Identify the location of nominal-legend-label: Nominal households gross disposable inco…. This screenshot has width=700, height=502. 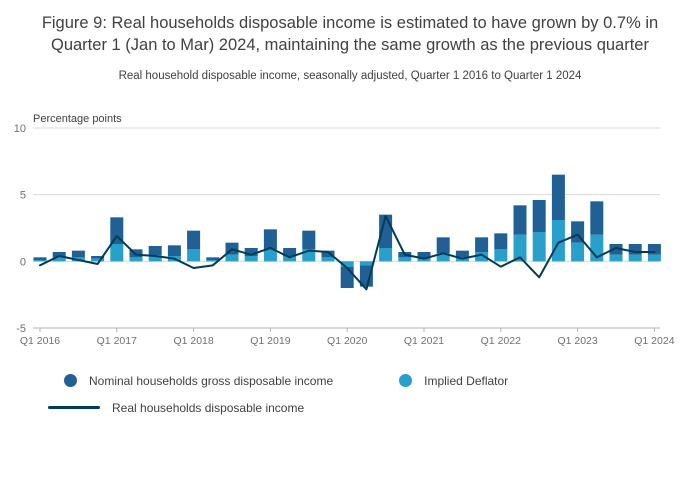
(211, 380).